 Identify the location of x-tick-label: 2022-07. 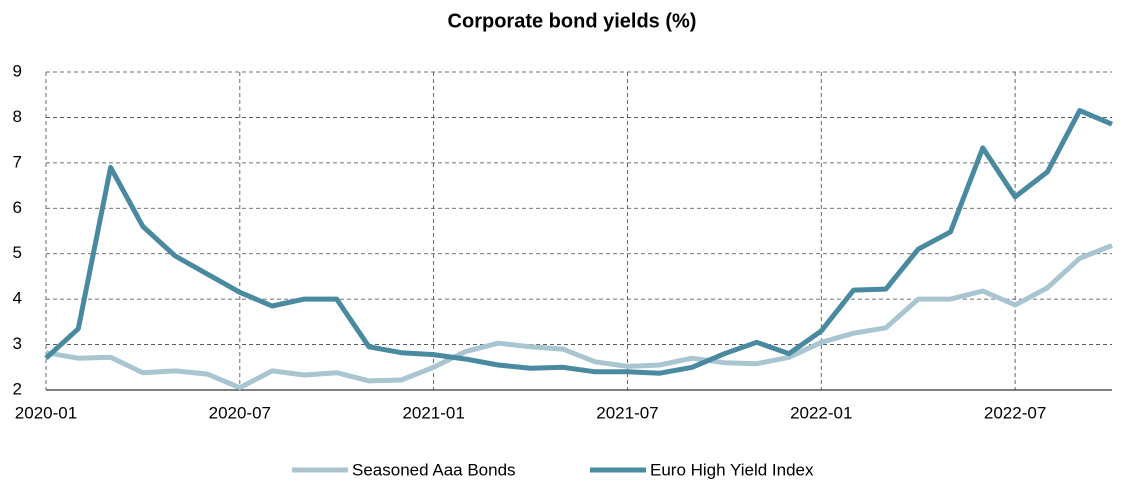
(1015, 412).